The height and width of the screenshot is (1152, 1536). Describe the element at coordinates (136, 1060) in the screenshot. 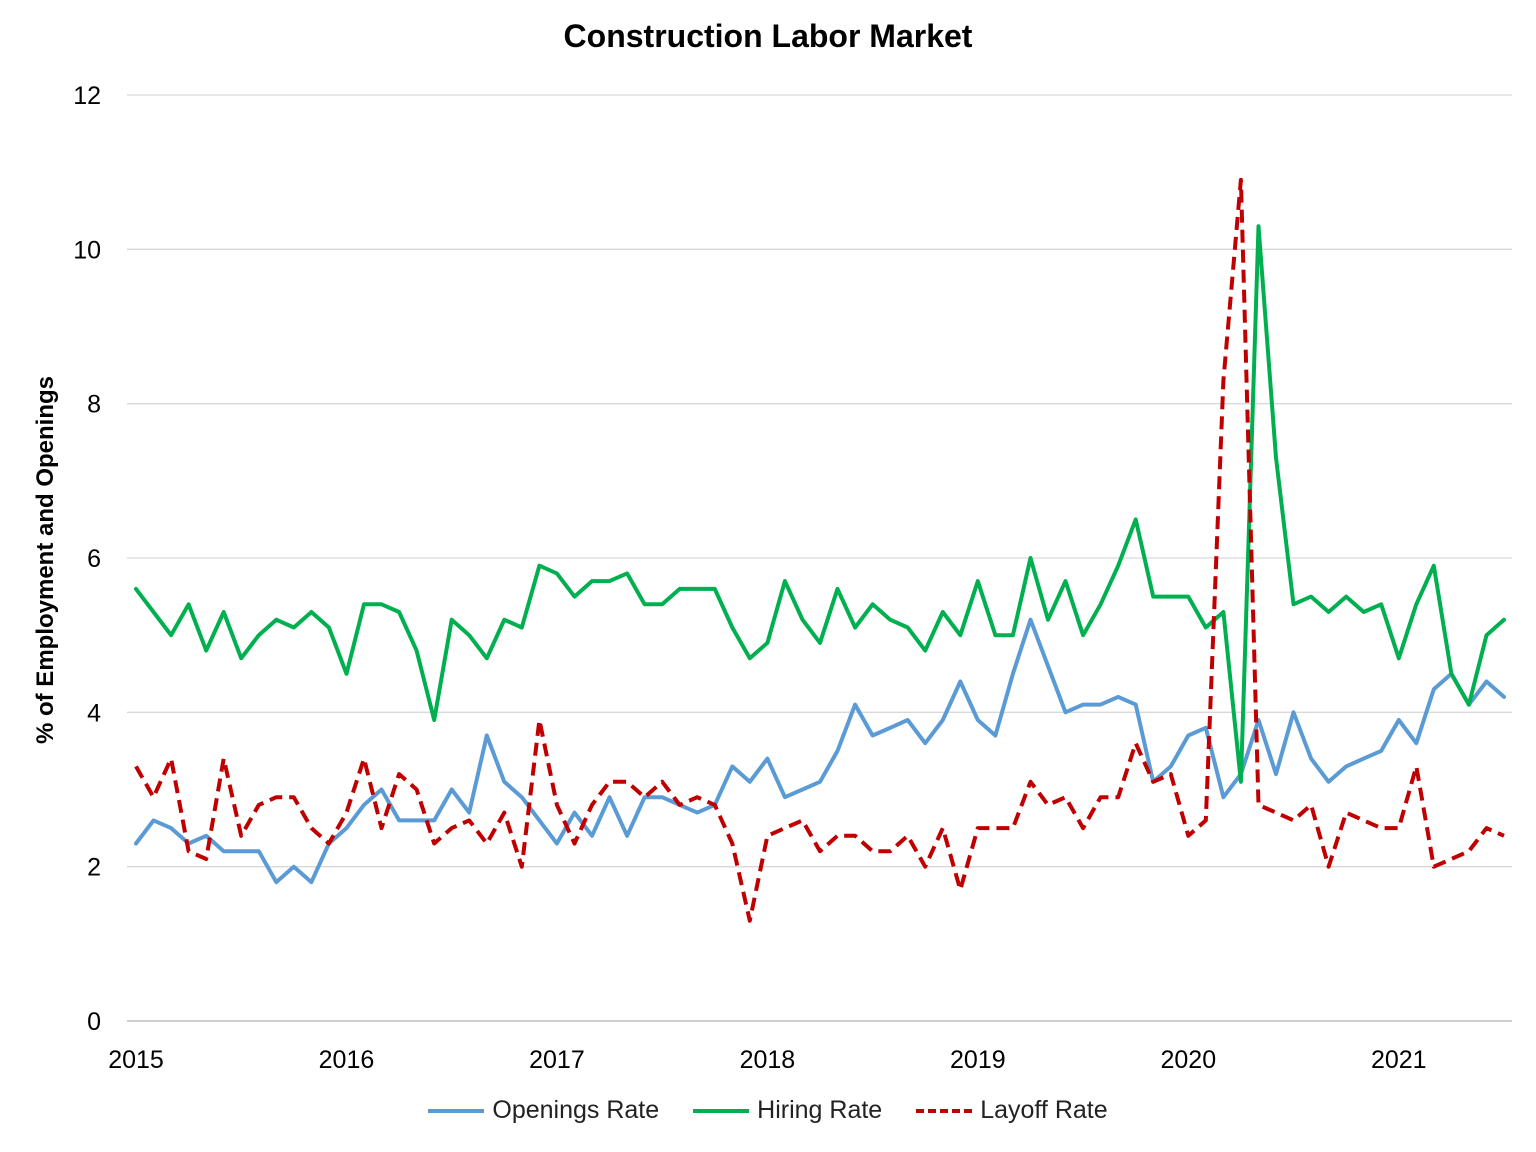

I see `x-tick-label: 2015` at that location.